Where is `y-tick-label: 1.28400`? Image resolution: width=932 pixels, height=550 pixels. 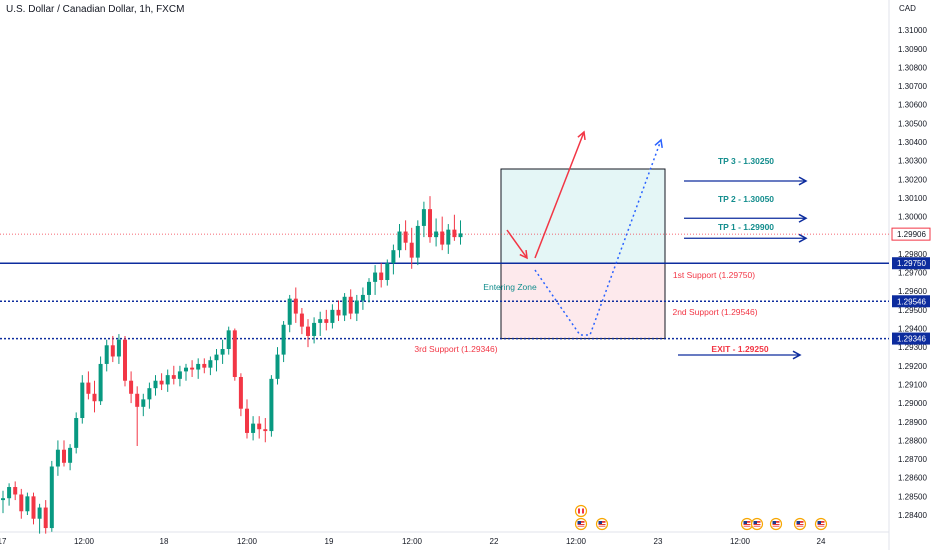
y-tick-label: 1.28400 is located at coordinates (912, 515).